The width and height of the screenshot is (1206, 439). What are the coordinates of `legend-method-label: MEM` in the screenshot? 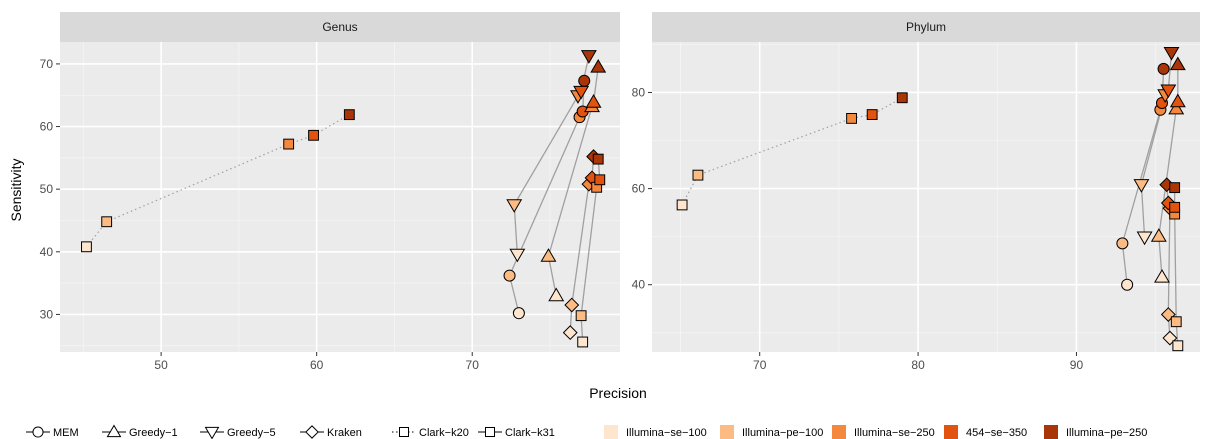 It's located at (66, 433).